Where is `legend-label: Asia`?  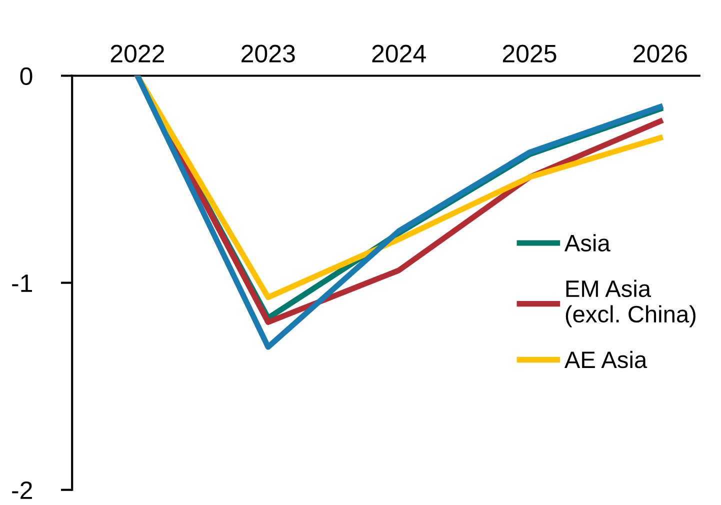 legend-label: Asia is located at coordinates (587, 243).